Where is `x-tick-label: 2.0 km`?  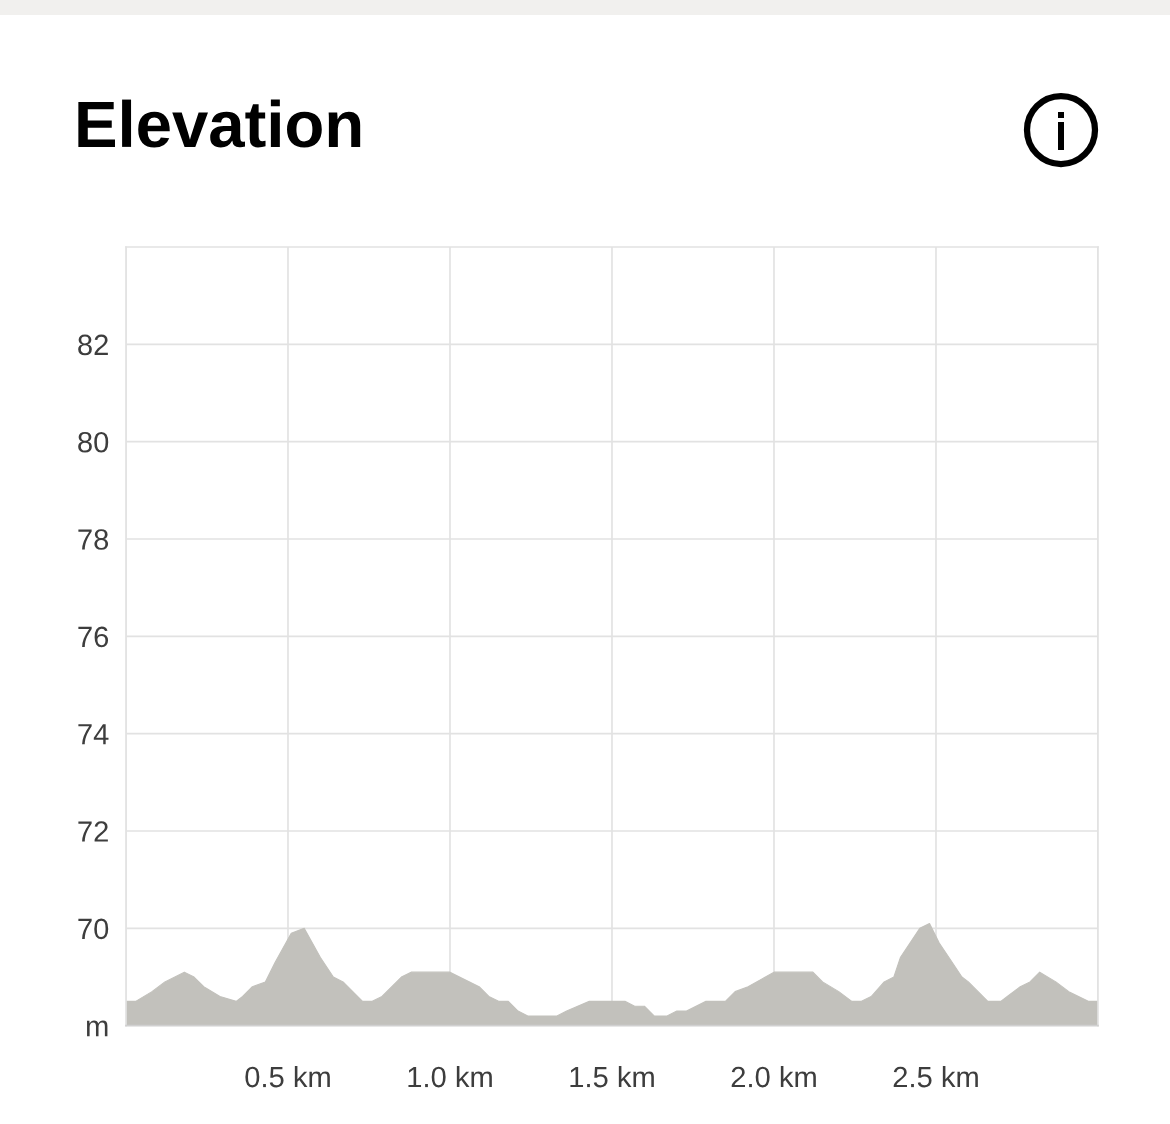
x-tick-label: 2.0 km is located at coordinates (773, 1076).